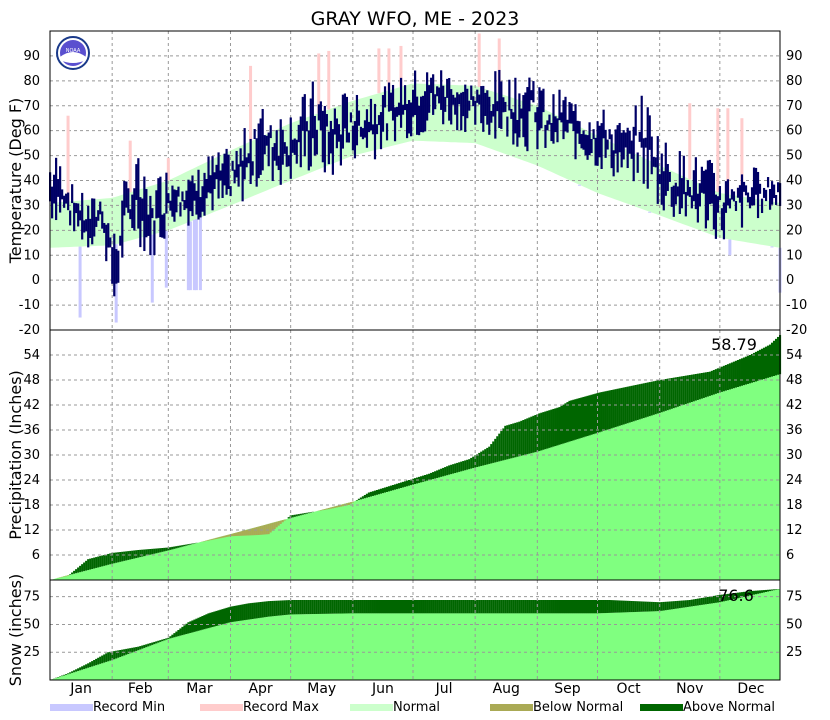 The width and height of the screenshot is (830, 720). Describe the element at coordinates (31, 181) in the screenshot. I see `y-tick-label-left: 40` at that location.